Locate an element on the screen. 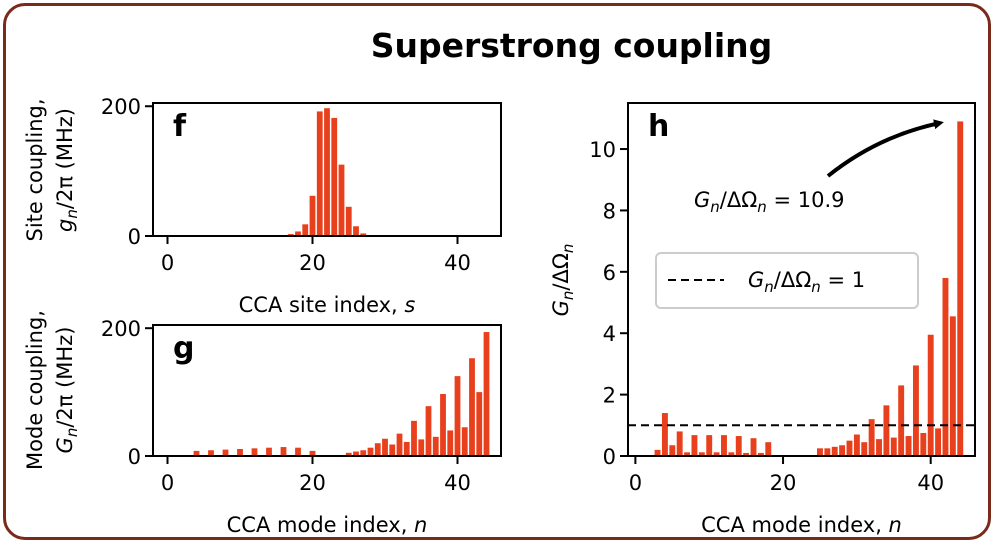 The width and height of the screenshot is (998, 546). y-tick-label: 10 is located at coordinates (602, 150).